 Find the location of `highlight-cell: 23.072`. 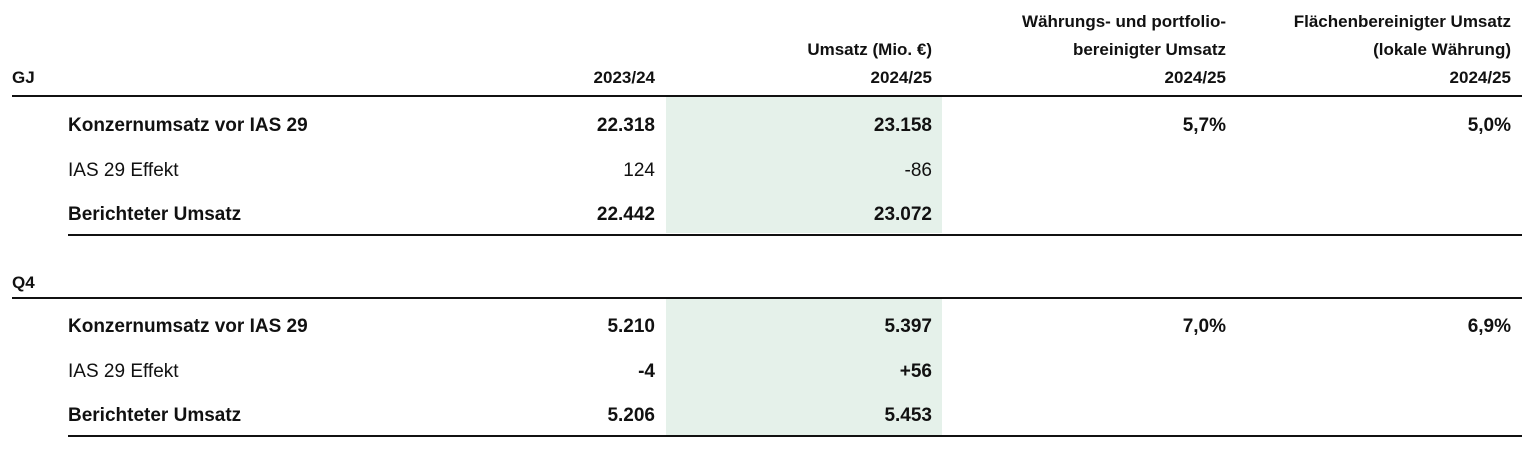

highlight-cell: 23.072 is located at coordinates (902, 214).